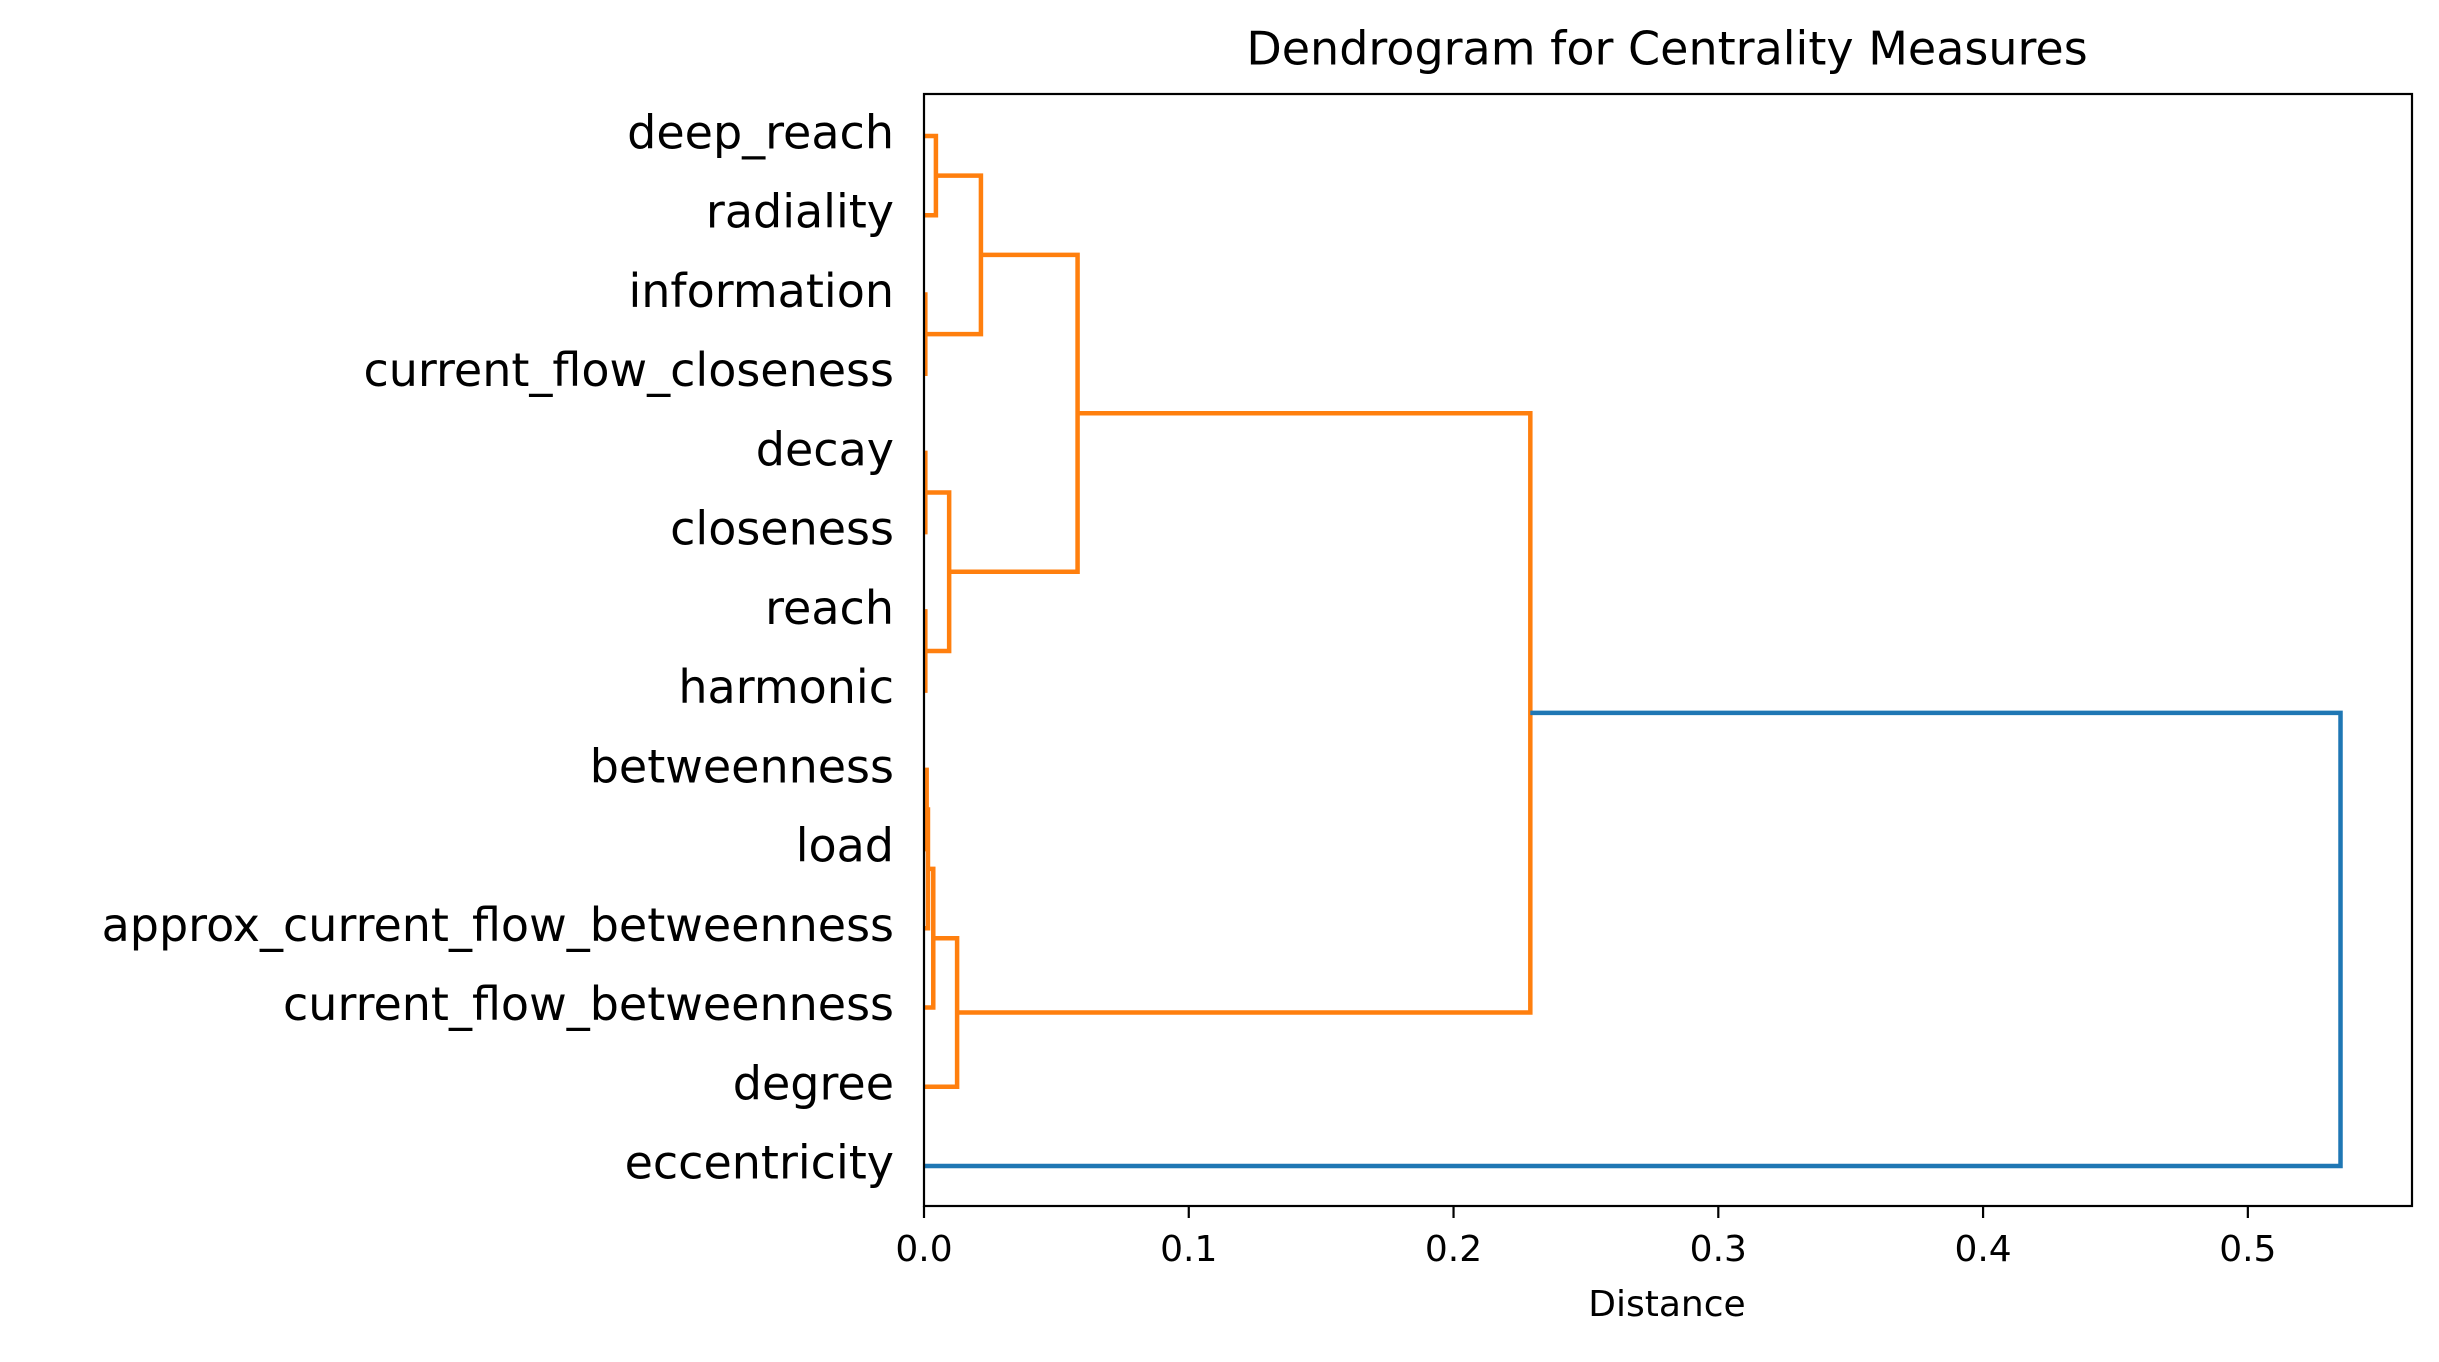 This screenshot has width=2439, height=1362. What do you see at coordinates (1982, 1249) in the screenshot?
I see `x-tick-label-0-4: 0.4` at bounding box center [1982, 1249].